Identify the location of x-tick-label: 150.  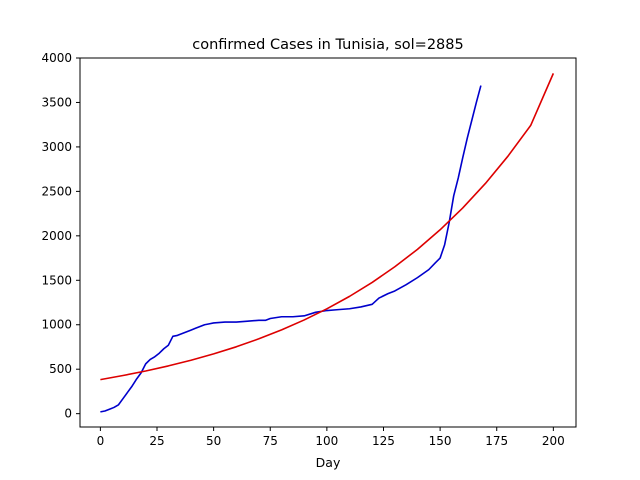
(440, 441).